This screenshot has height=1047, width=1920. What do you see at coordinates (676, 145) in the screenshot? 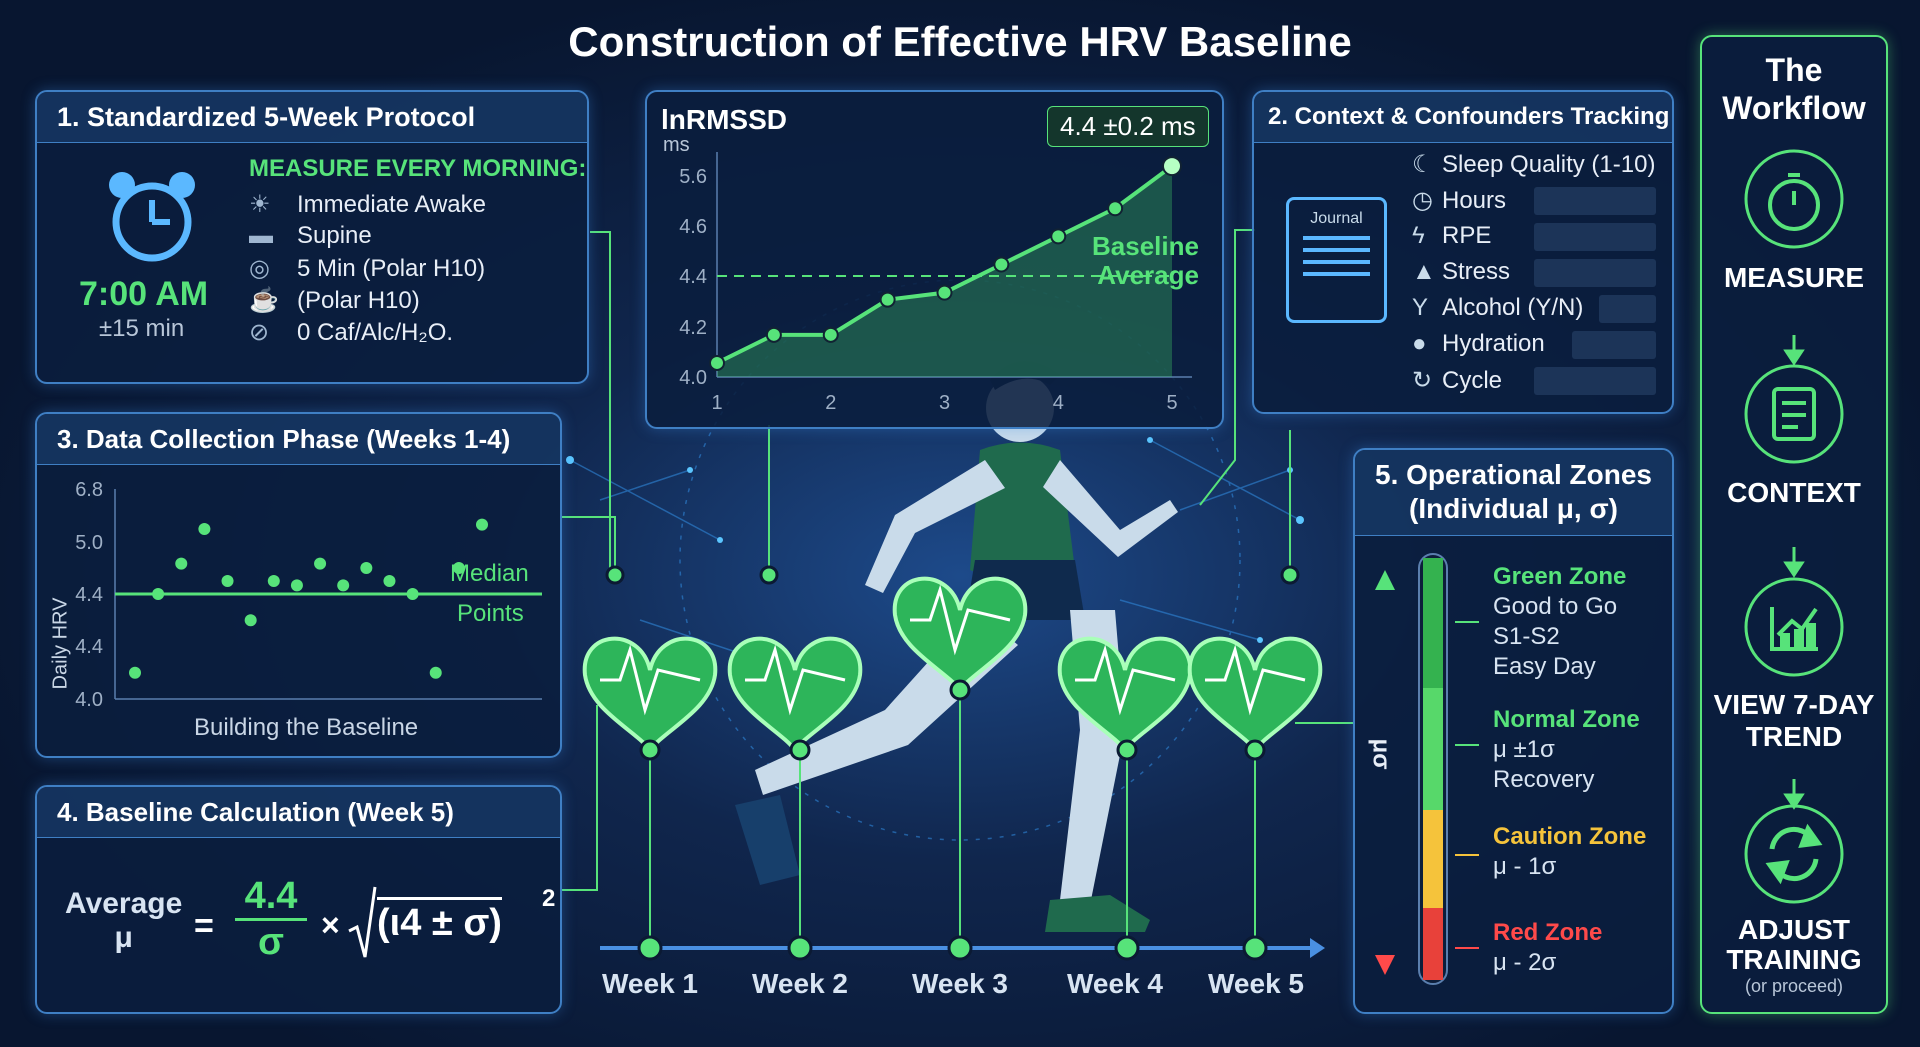
I see `chart-unit: ms` at bounding box center [676, 145].